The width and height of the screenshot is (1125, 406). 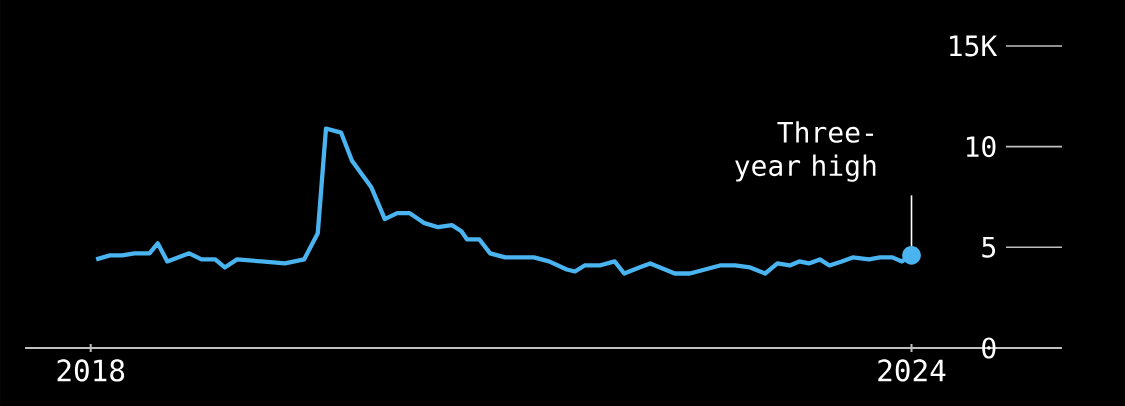 What do you see at coordinates (989, 247) in the screenshot?
I see `y-tick-label: 5` at bounding box center [989, 247].